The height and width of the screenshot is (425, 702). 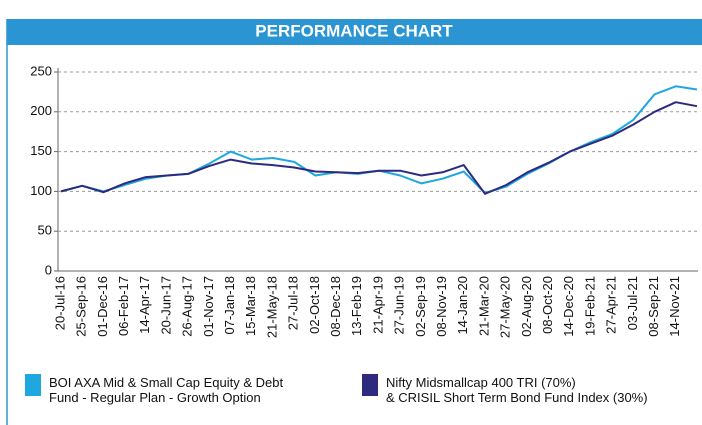 I want to click on chart-title: PERFORMANCE CHART, so click(x=354, y=30).